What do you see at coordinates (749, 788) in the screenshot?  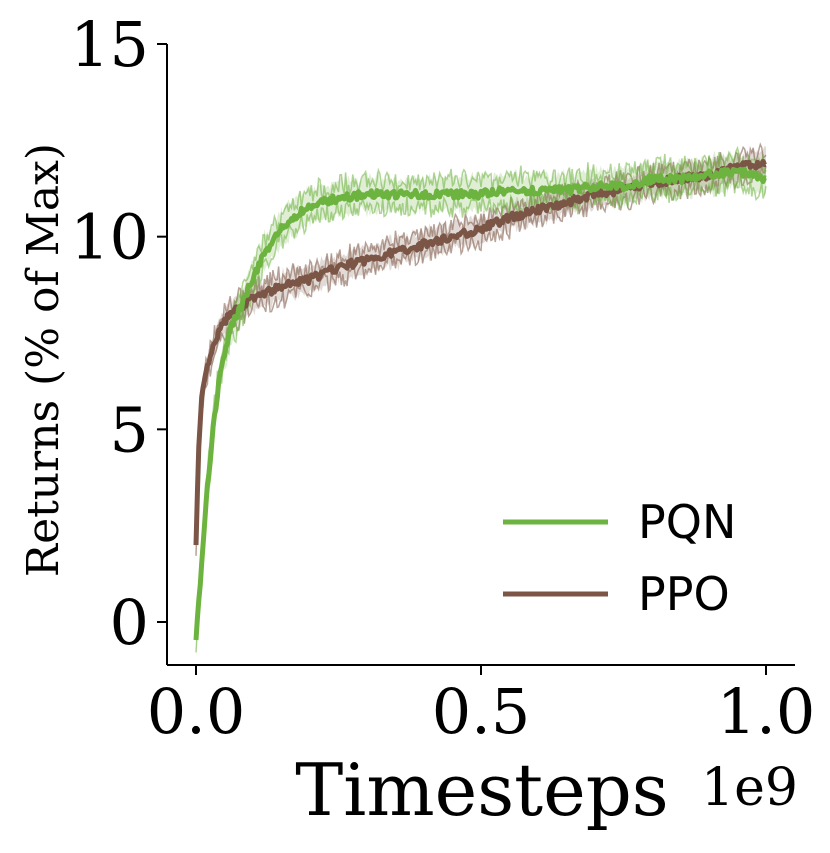 I see `x-axis-offset-label: 1e9` at bounding box center [749, 788].